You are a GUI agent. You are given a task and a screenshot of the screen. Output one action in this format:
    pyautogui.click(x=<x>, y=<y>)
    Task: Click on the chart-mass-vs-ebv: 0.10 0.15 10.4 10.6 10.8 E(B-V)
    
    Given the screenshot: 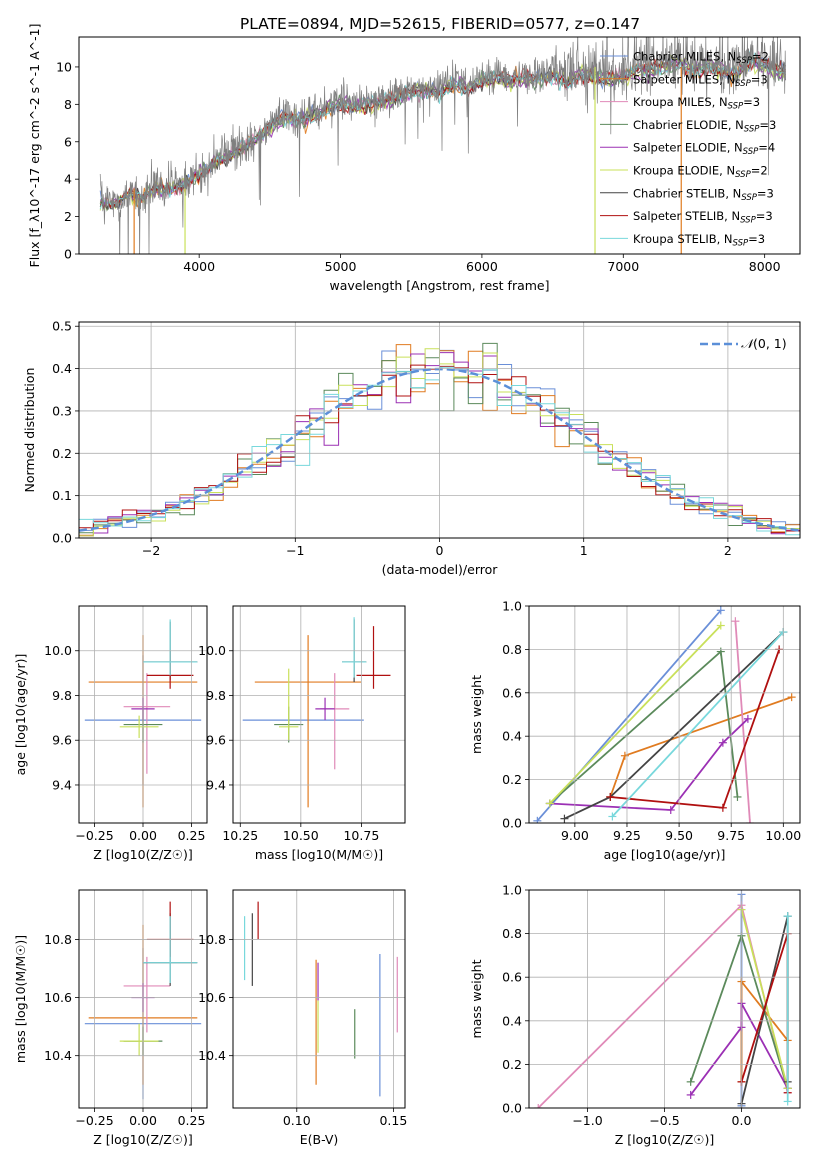 What is the action you would take?
    pyautogui.click(x=302, y=1018)
    